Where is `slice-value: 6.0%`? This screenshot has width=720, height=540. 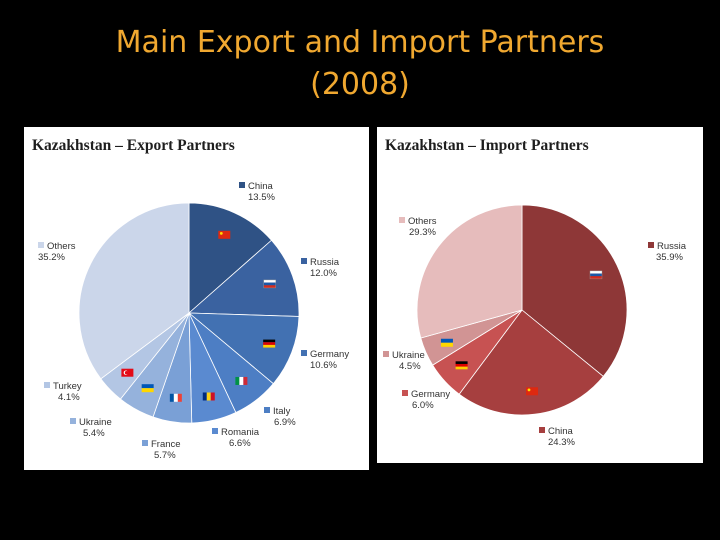 slice-value: 6.0% is located at coordinates (423, 405).